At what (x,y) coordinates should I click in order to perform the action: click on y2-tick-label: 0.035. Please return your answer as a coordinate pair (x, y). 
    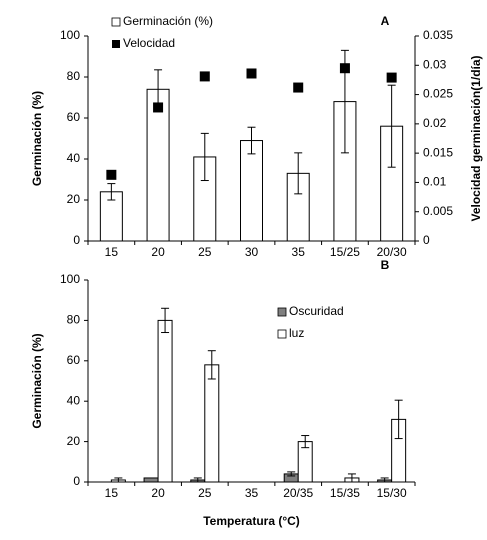
    Looking at the image, I should click on (438, 35).